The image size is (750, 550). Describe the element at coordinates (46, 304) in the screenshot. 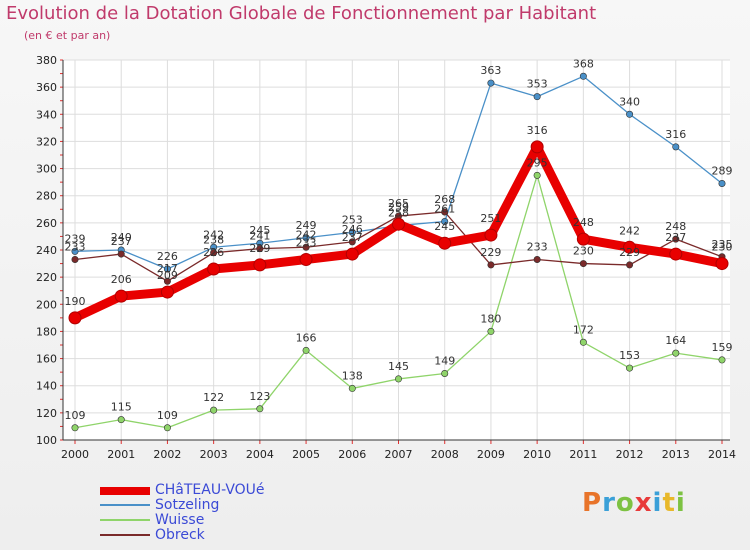

I see `y-tick-label: 200` at that location.